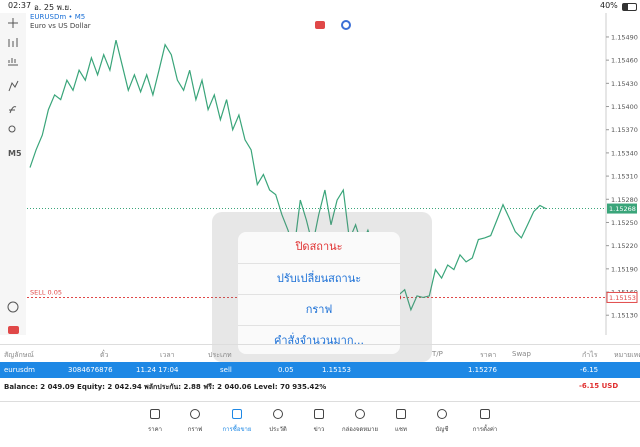 The image size is (640, 447). What do you see at coordinates (167, 355) in the screenshot?
I see `column-header: เวลา` at bounding box center [167, 355].